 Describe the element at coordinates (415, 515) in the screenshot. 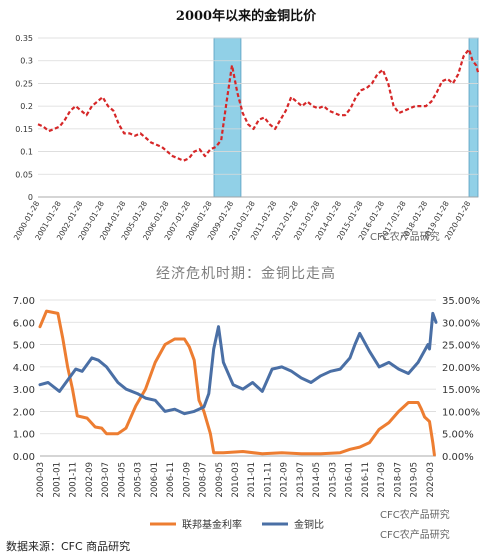

I see `watermark-bottom-1: CFC农产品研究` at that location.